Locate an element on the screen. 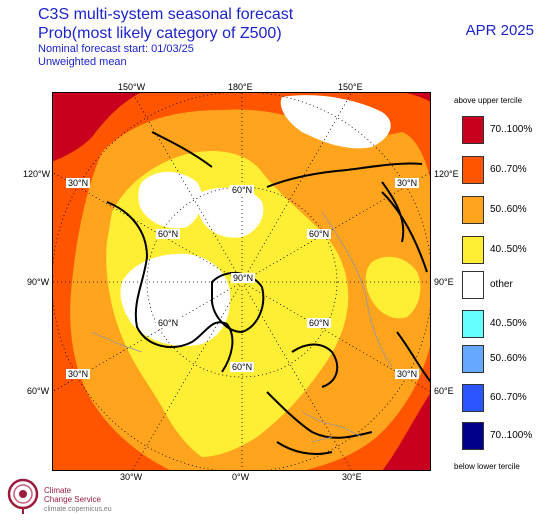  lat-label-30n-ne: 30°N is located at coordinates (407, 183).